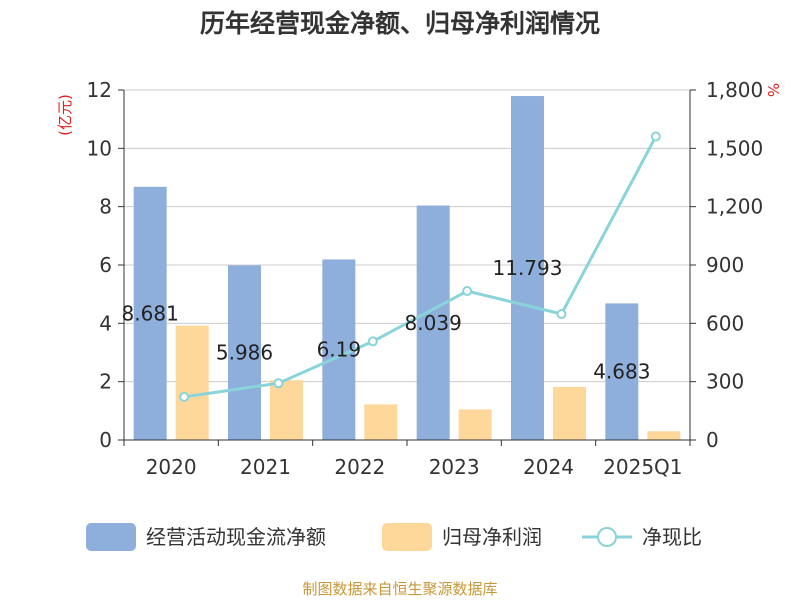  I want to click on legend-marker, so click(607, 537).